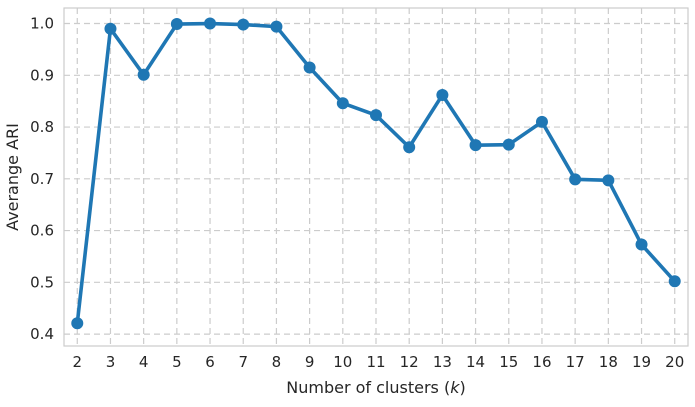 The width and height of the screenshot is (695, 407). I want to click on x-axis-label-suffix: ), so click(462, 387).